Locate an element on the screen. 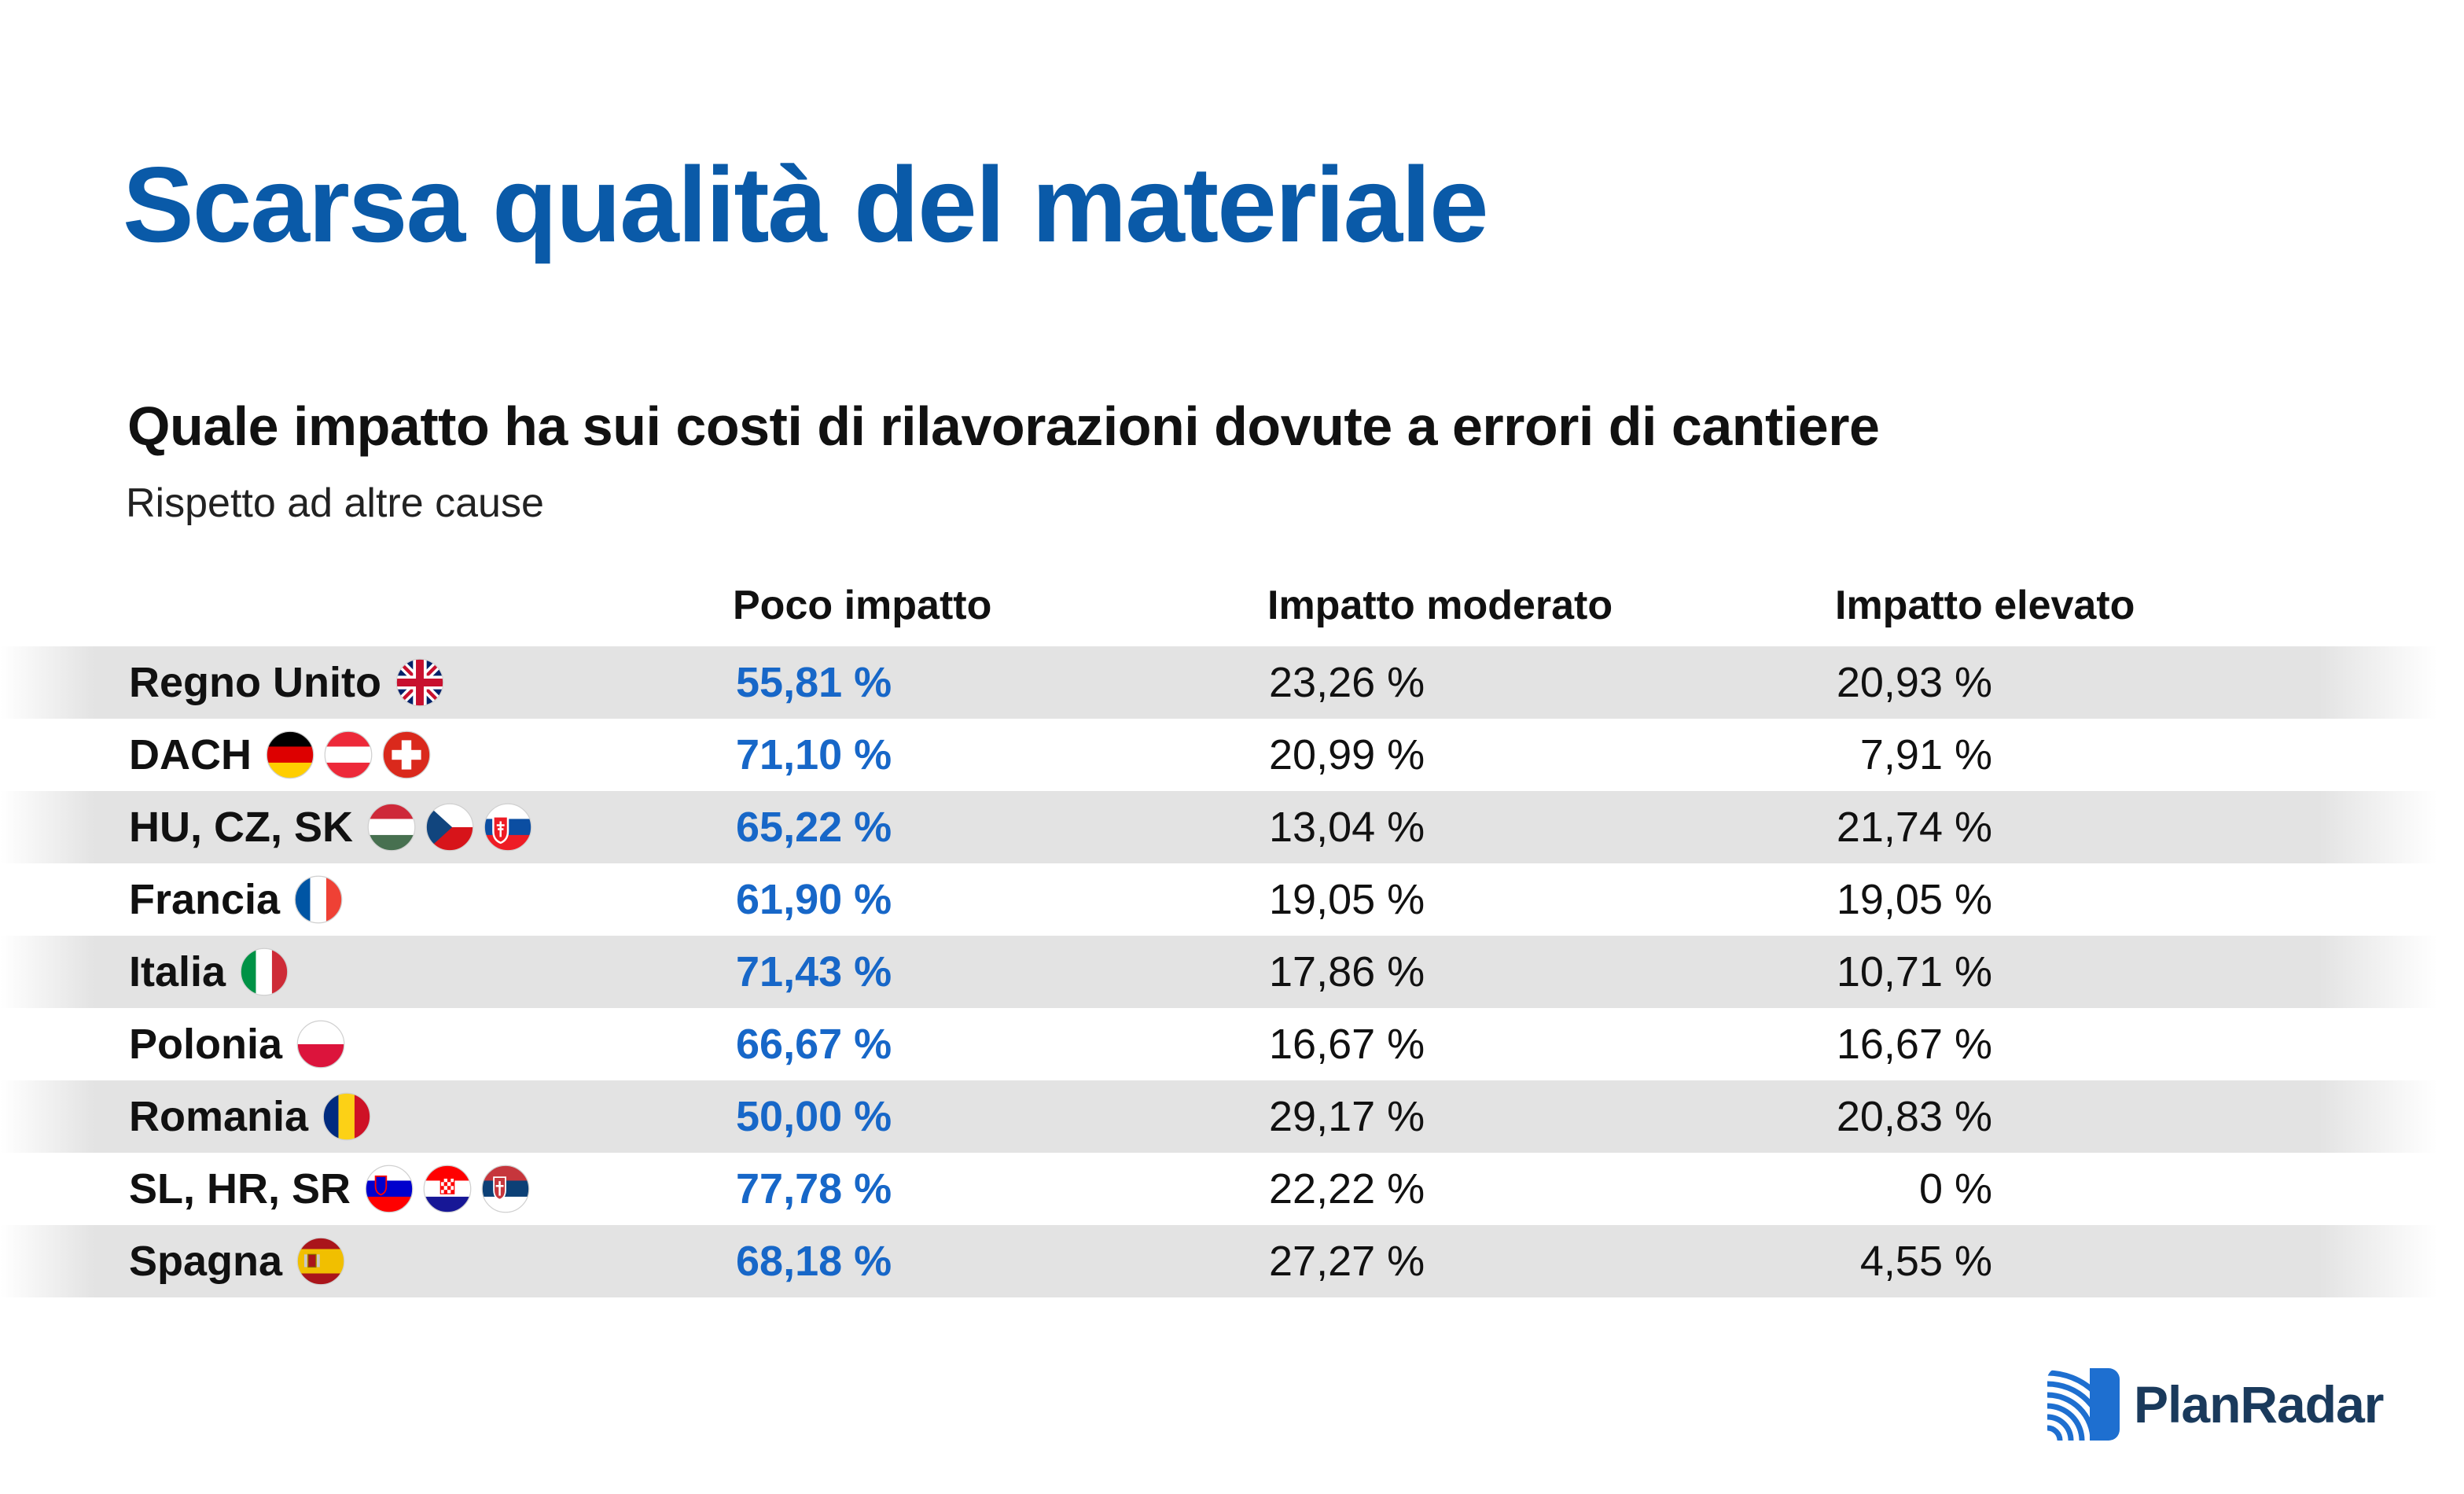 The image size is (2464, 1494). table-row: Spagna 68,18 % 27,27 % 4,55 % is located at coordinates (1232, 1261).